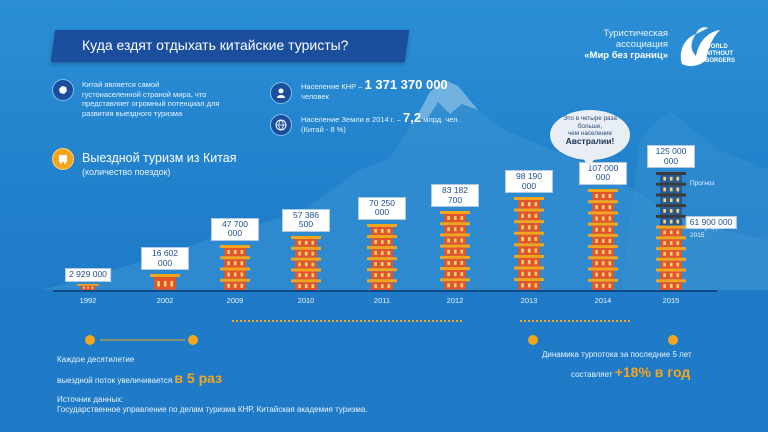  What do you see at coordinates (159, 158) in the screenshot?
I see `chart-title: Выездной туризм из Китая` at bounding box center [159, 158].